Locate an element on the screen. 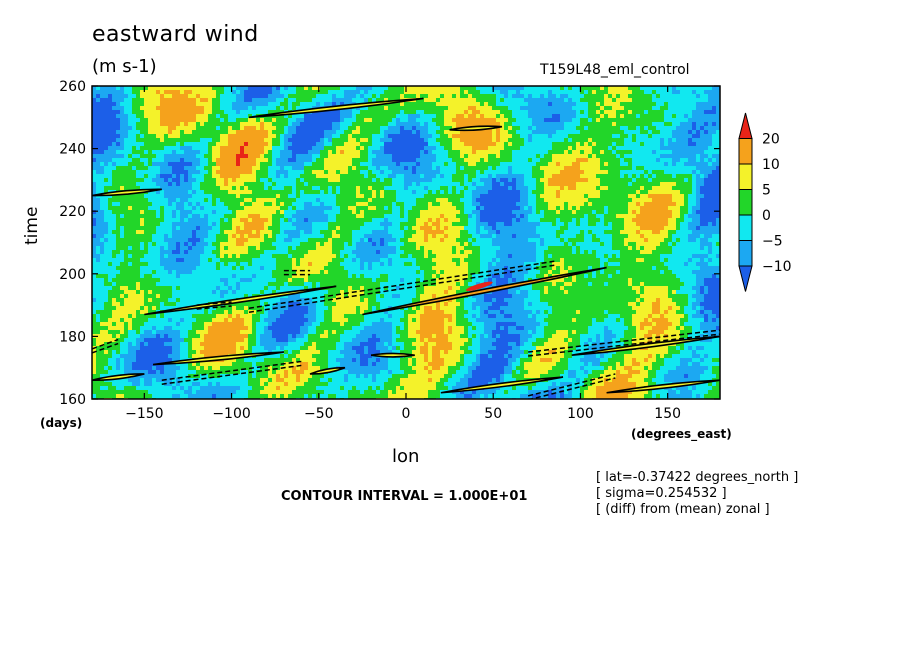  colorbar-level-label: −5 is located at coordinates (772, 242).